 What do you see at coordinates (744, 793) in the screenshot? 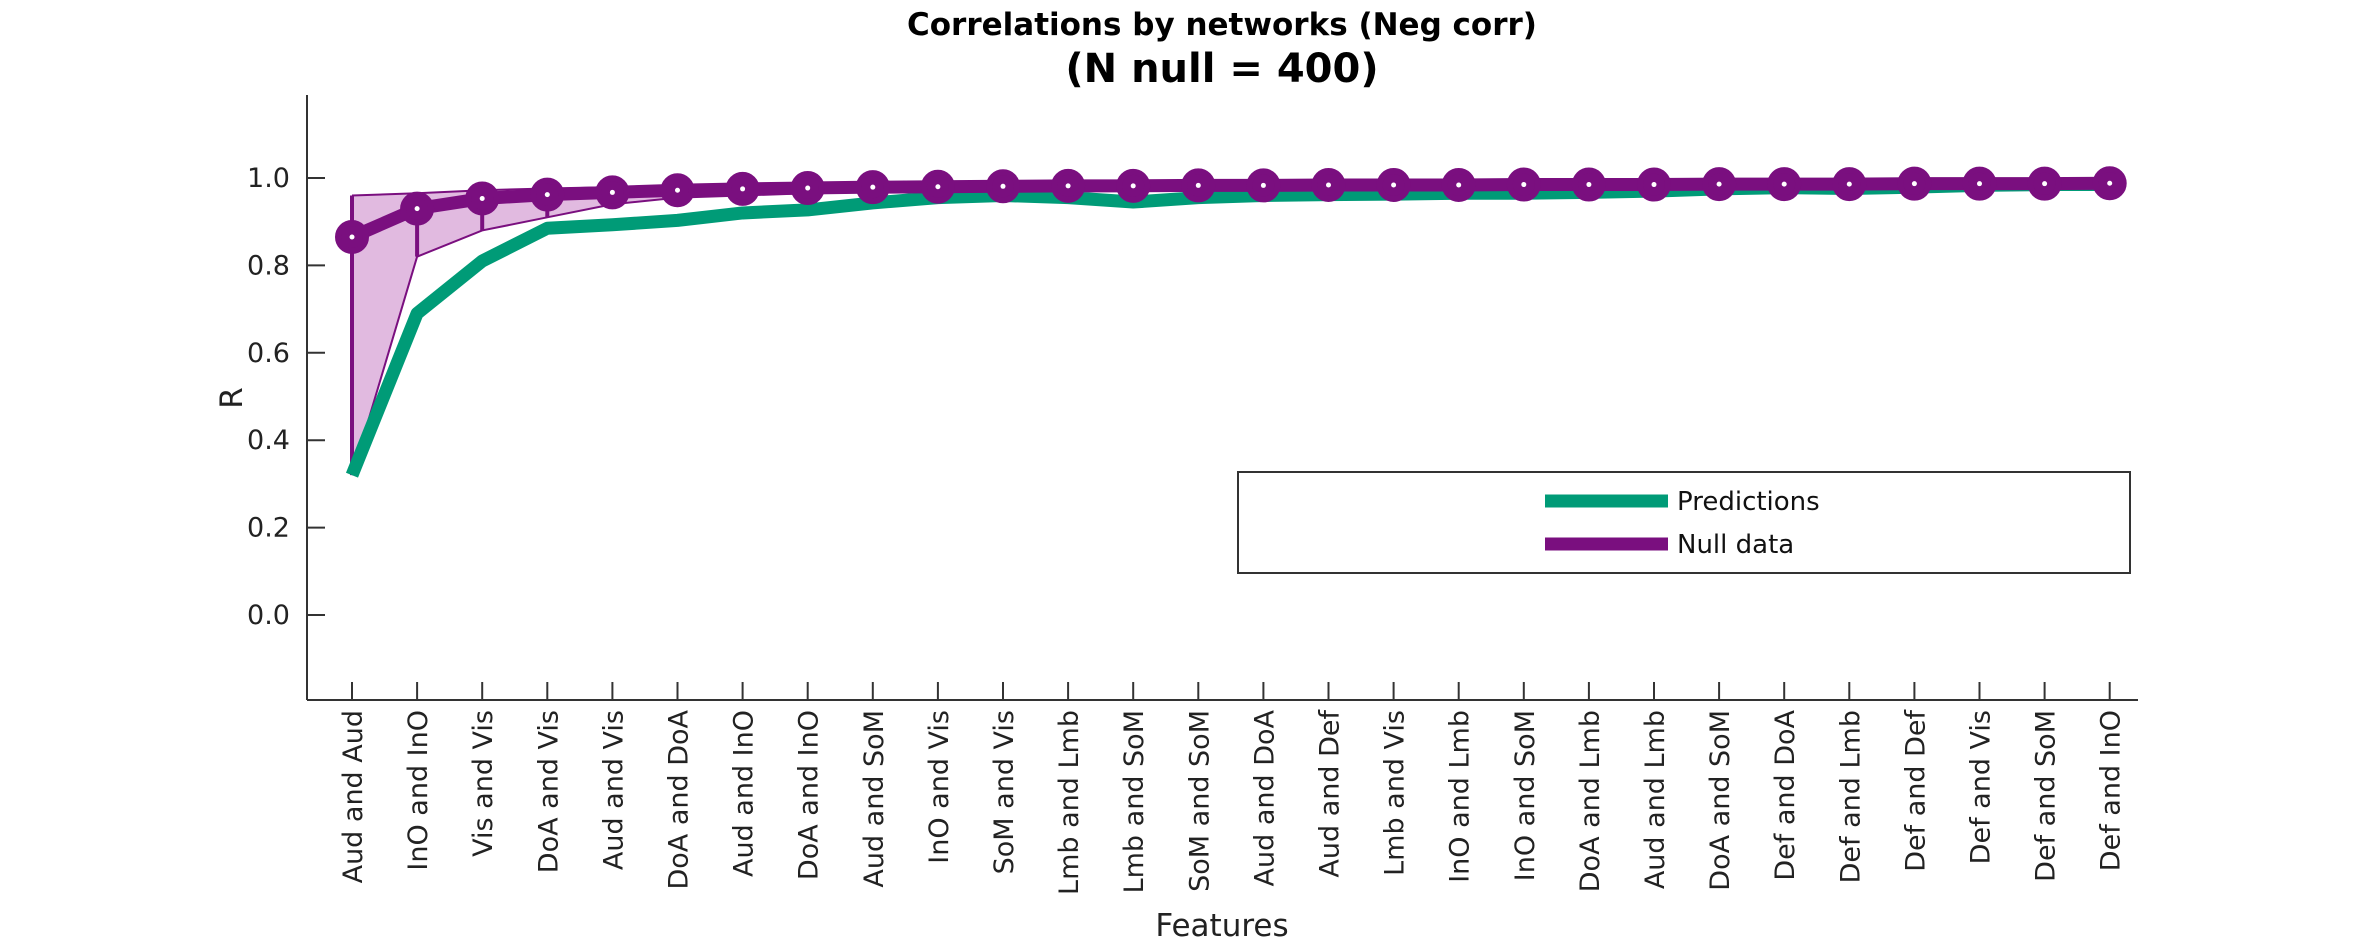
I see `x-tick-label: Aud and InO` at bounding box center [744, 793].